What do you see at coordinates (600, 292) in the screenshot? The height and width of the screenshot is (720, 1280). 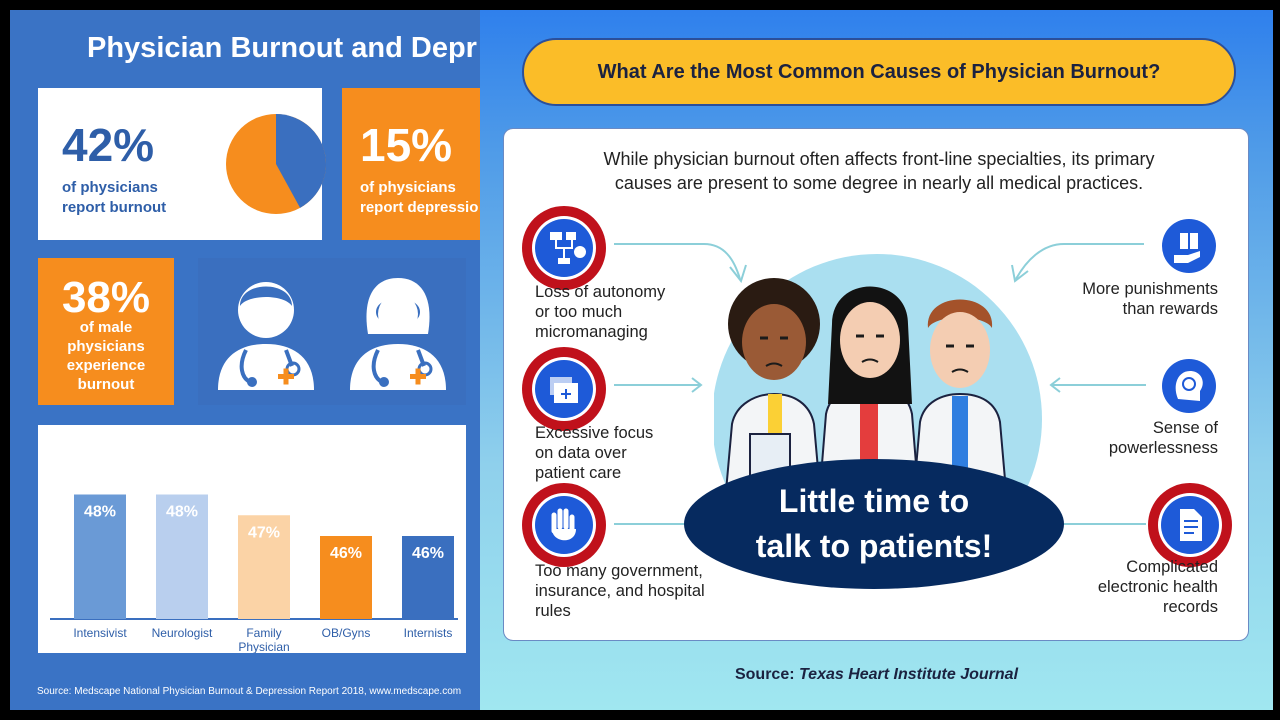 I see `cause-autonomy-line1: Loss of autonomy` at bounding box center [600, 292].